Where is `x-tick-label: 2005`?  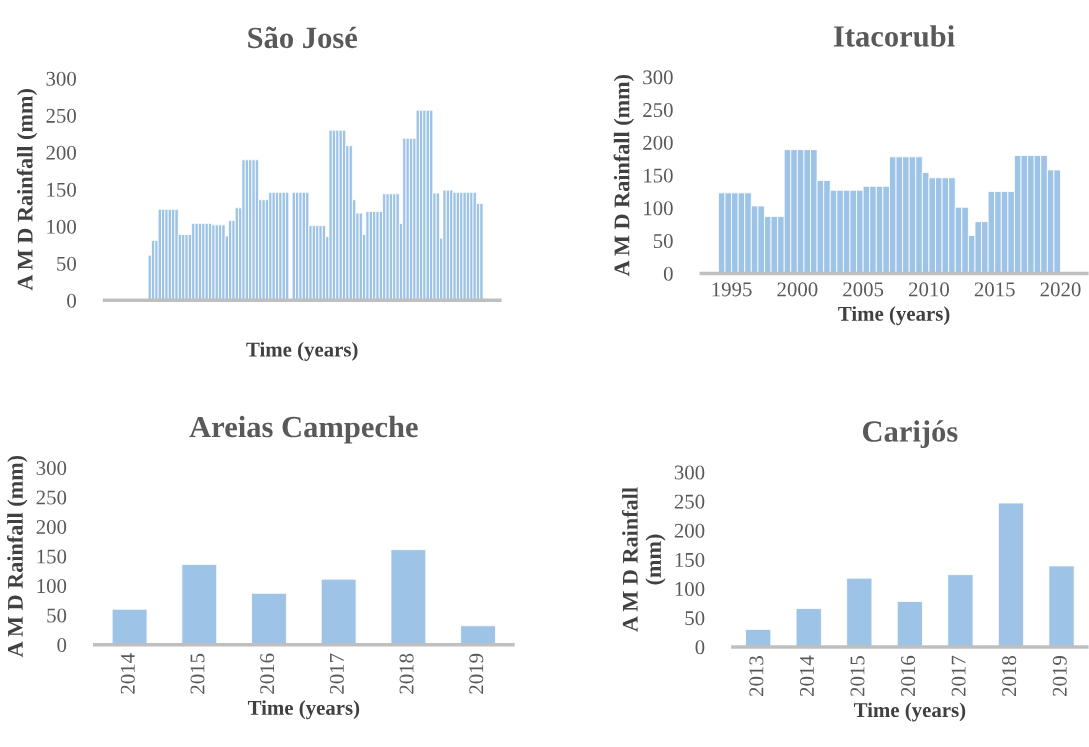
x-tick-label: 2005 is located at coordinates (863, 289).